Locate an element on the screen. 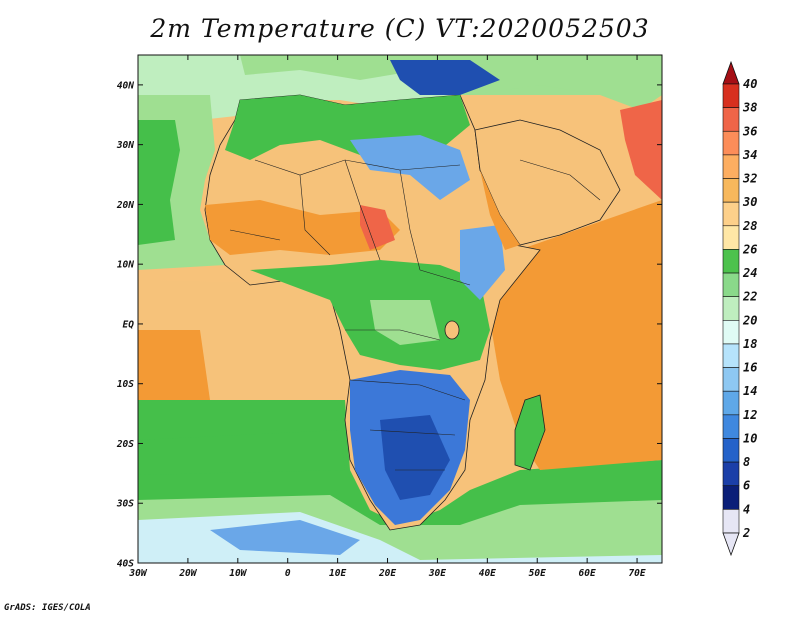 This screenshot has height=618, width=800. congo-basin-light is located at coordinates (405, 322).